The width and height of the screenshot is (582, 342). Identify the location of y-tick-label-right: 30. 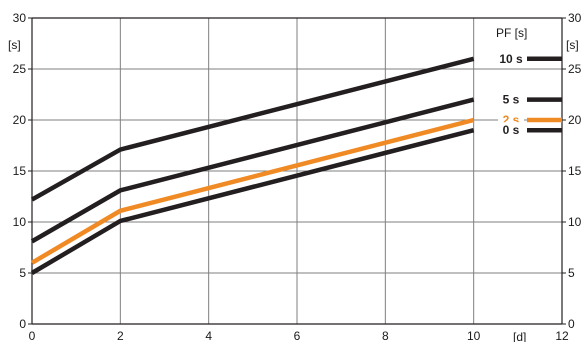
(575, 18).